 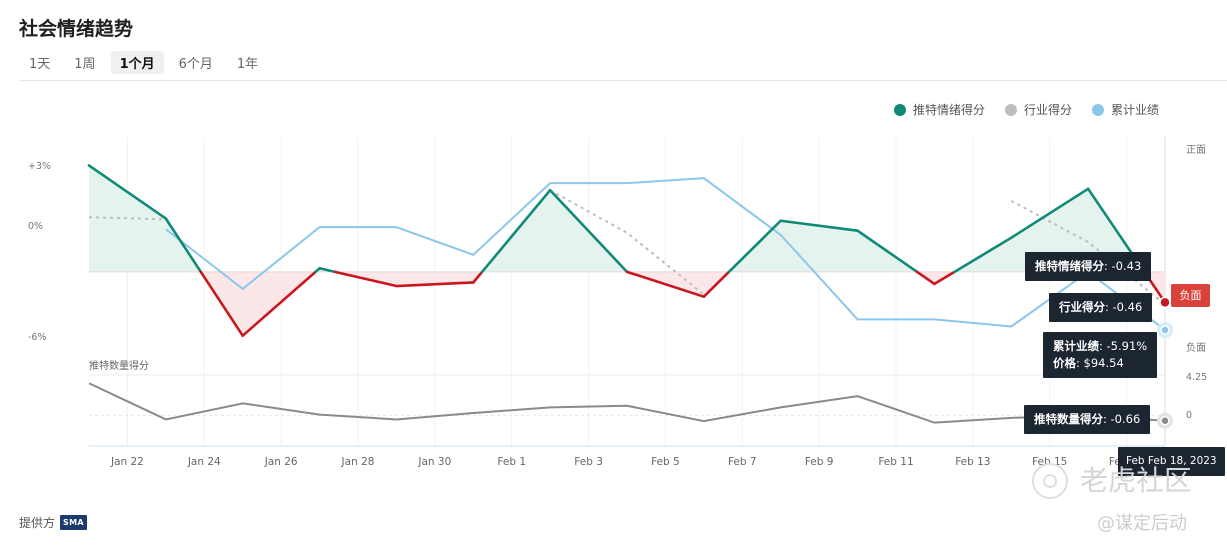 I want to click on legend-item-sentiment: 推特情绪得分, so click(x=939, y=109).